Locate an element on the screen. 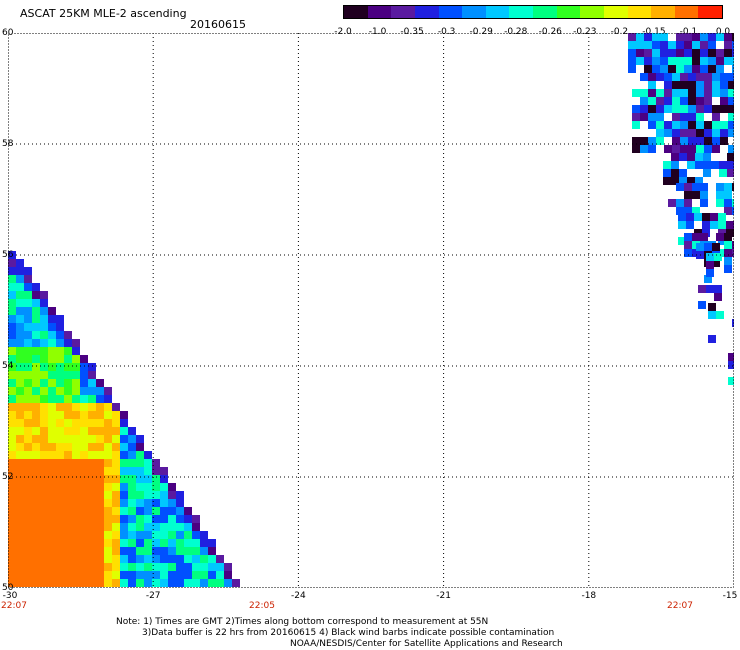 The height and width of the screenshot is (650, 740). lat-label: 52 is located at coordinates (8, 477).